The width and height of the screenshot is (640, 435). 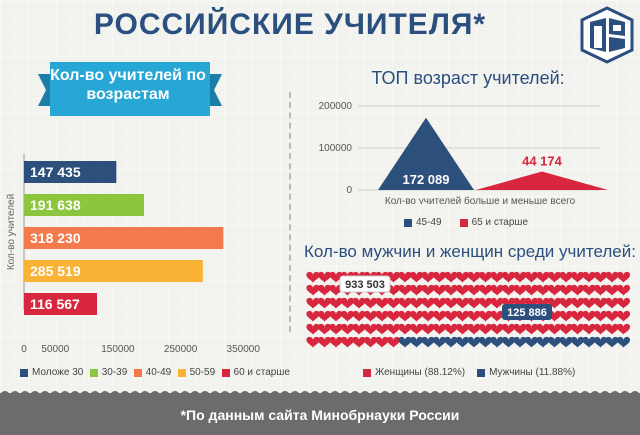 What do you see at coordinates (55, 271) in the screenshot?
I see `bar-label-3: 285 519` at bounding box center [55, 271].